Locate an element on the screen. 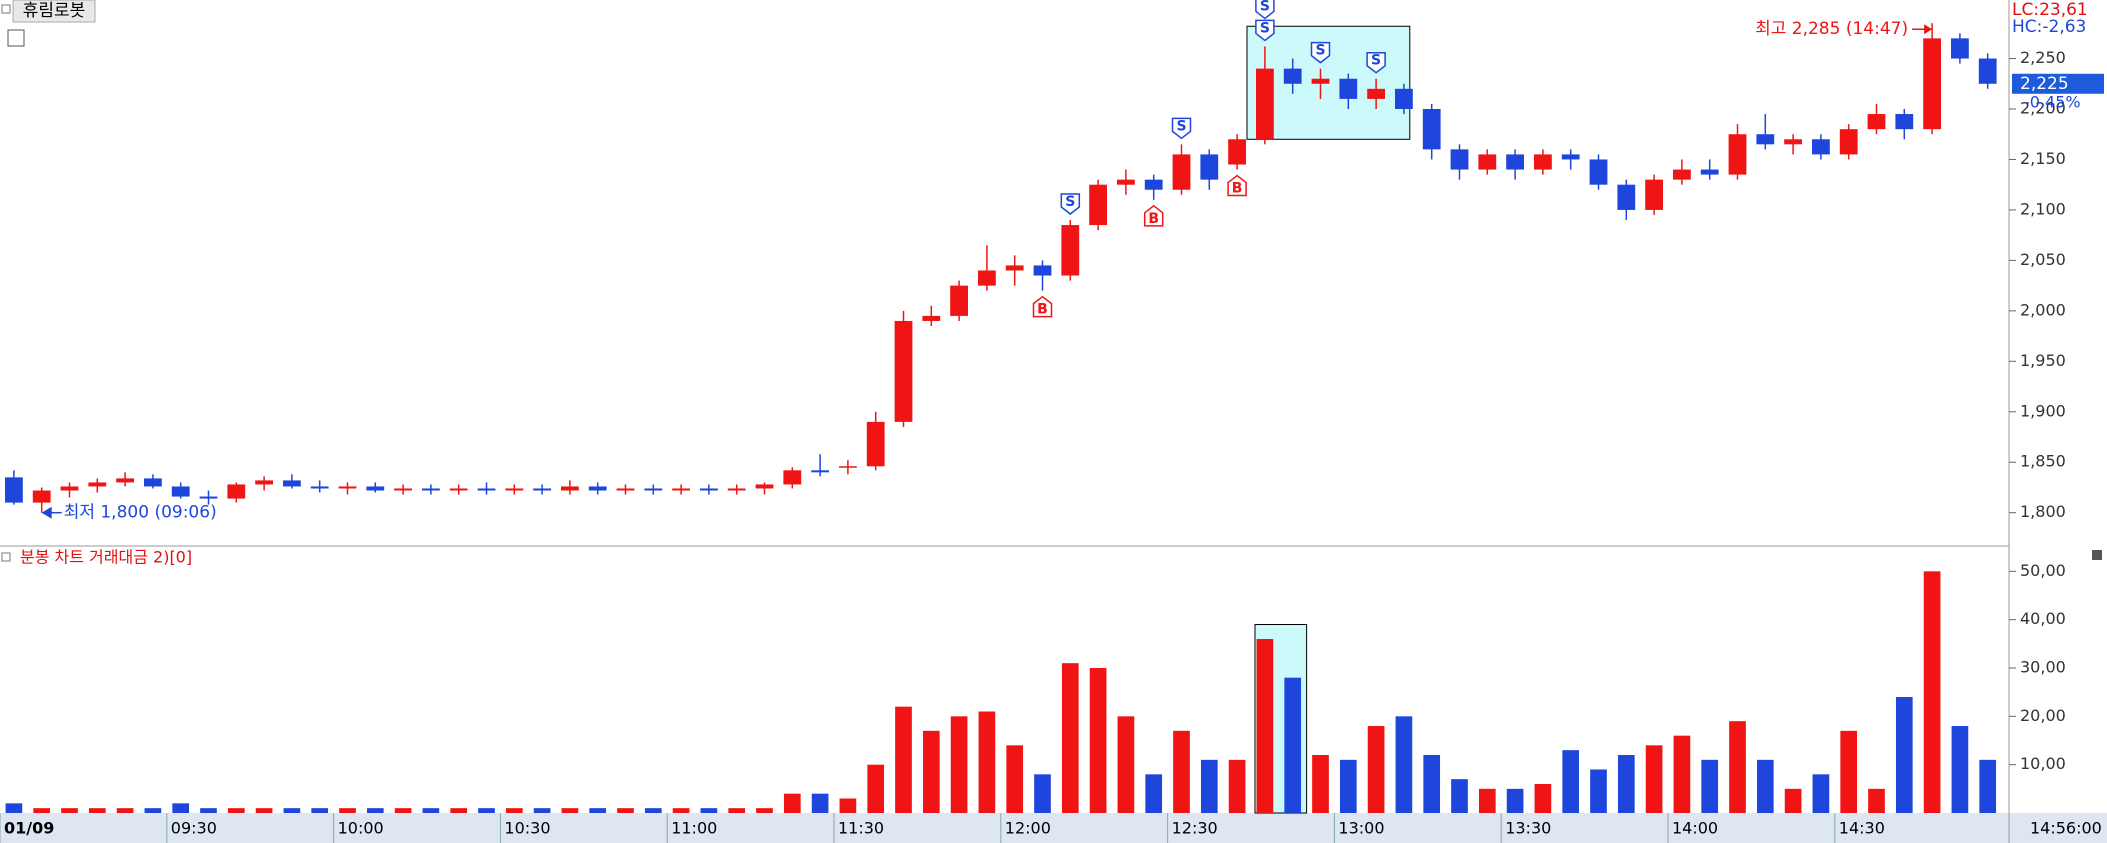 The image size is (2107, 843). title-box is located at coordinates (54, 11).